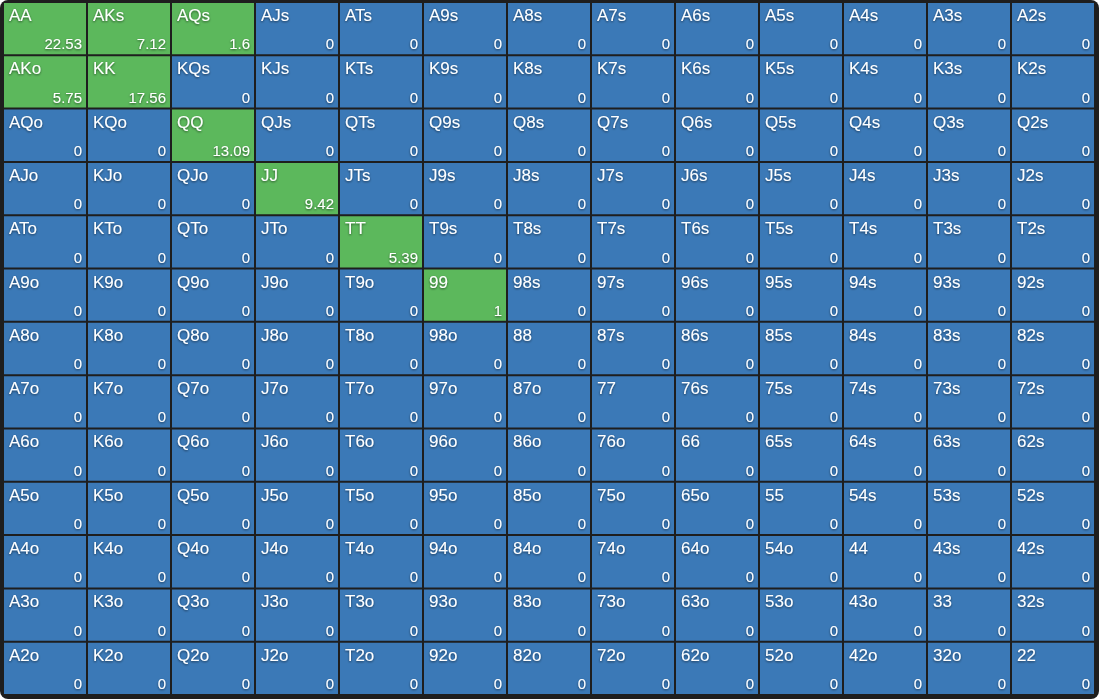 The image size is (1099, 699). Describe the element at coordinates (24, 335) in the screenshot. I see `annotation: A8o` at that location.